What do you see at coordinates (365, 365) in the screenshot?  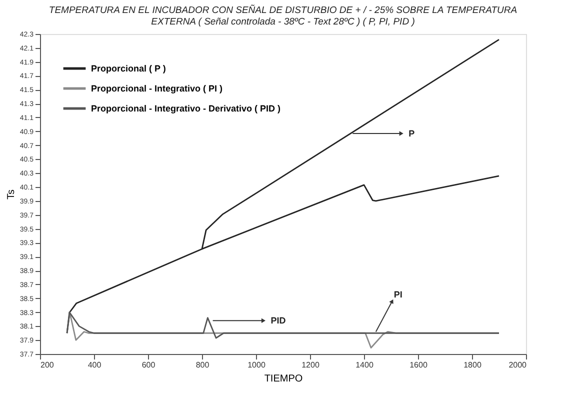 I see `x-tick-label: 1400` at bounding box center [365, 365].